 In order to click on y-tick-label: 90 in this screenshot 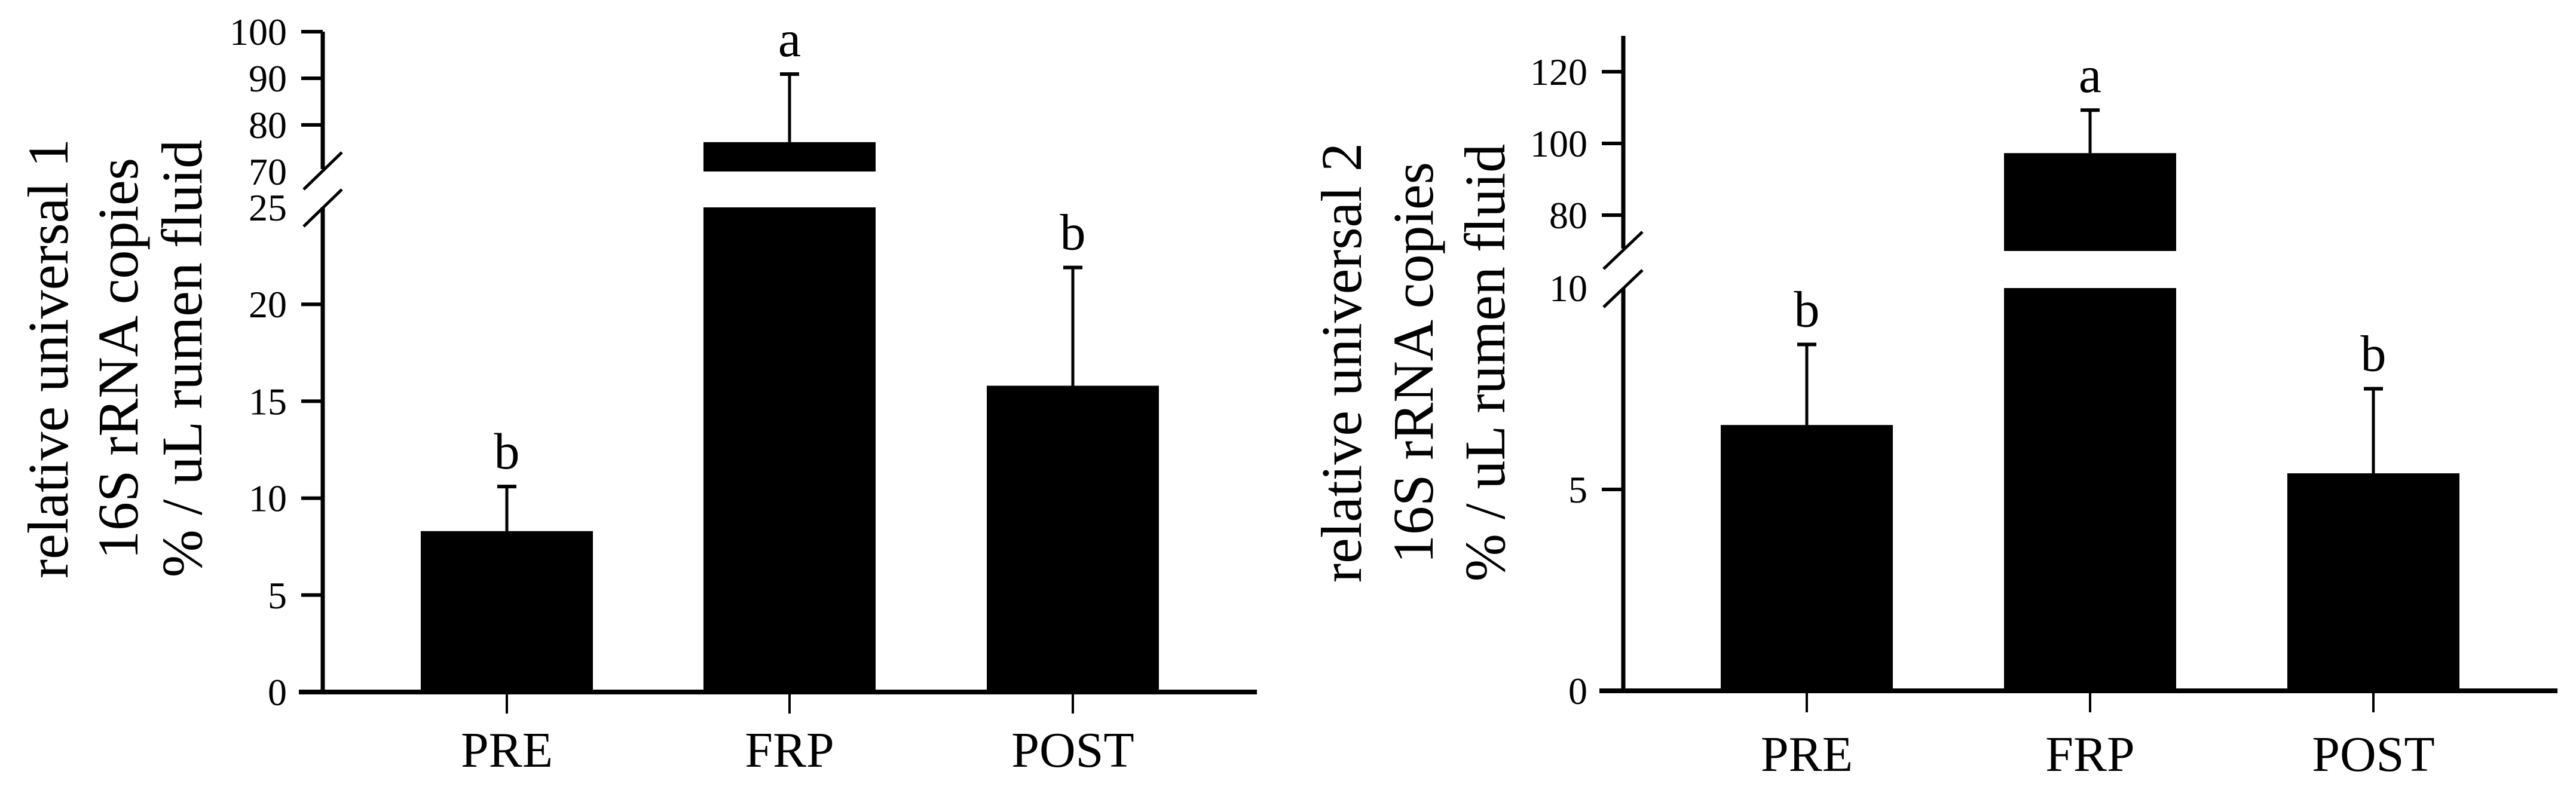, I will do `click(268, 78)`.